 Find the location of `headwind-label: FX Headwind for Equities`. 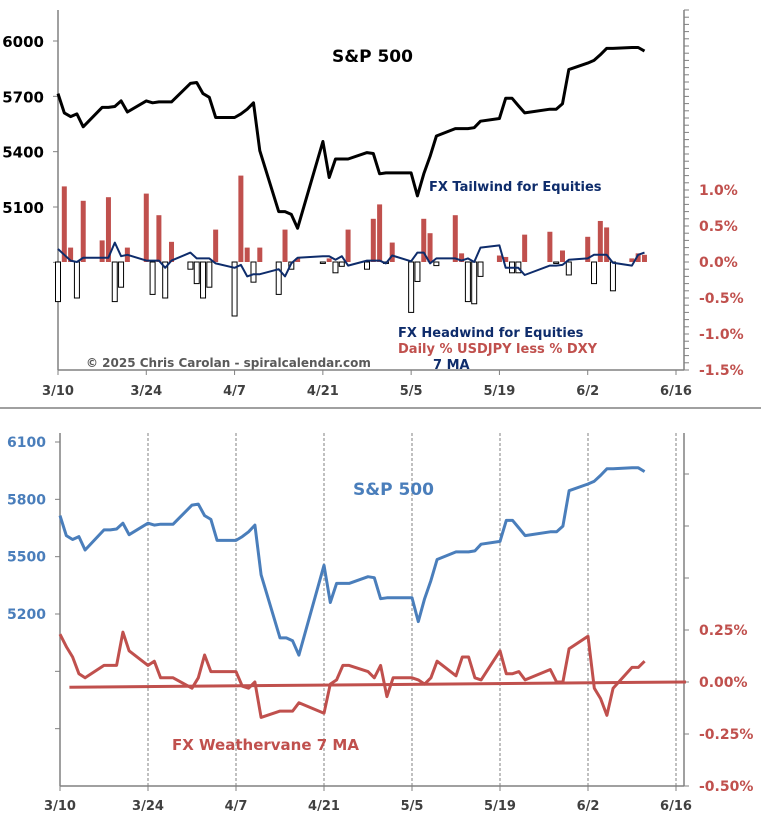

headwind-label: FX Headwind for Equities is located at coordinates (491, 333).